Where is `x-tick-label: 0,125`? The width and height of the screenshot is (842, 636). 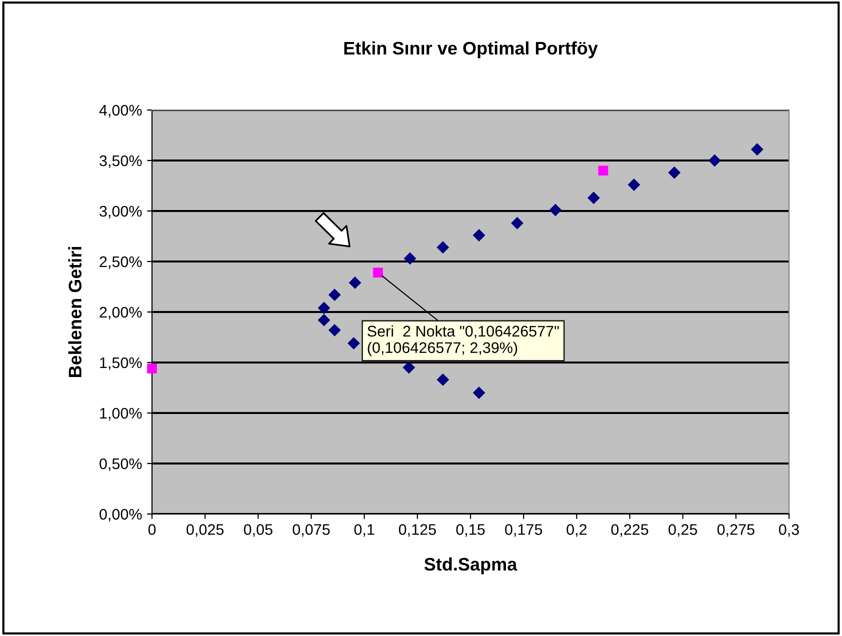
x-tick-label: 0,125 is located at coordinates (417, 530).